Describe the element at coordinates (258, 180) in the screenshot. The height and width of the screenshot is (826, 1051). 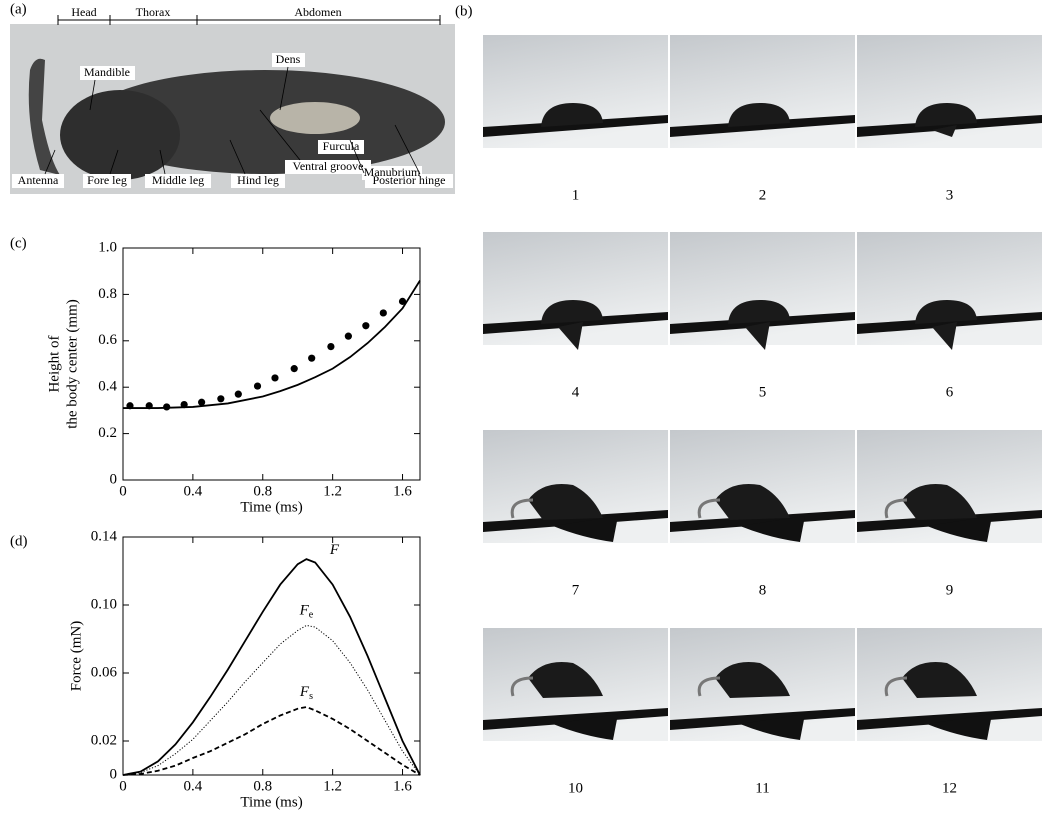
I see `part-label: Hind leg` at that location.